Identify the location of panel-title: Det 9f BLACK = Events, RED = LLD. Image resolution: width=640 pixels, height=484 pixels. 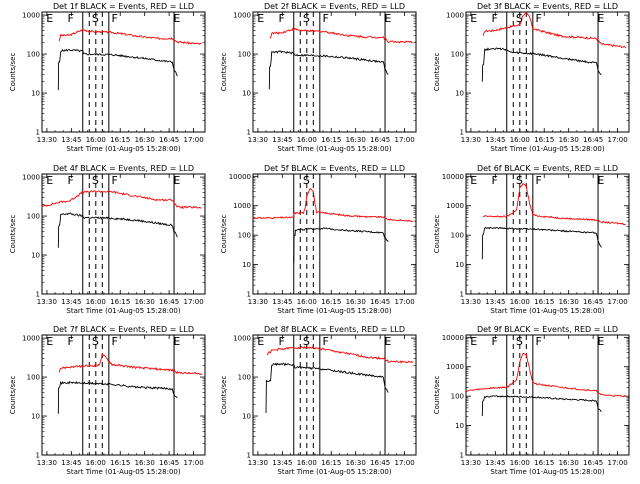
(547, 329).